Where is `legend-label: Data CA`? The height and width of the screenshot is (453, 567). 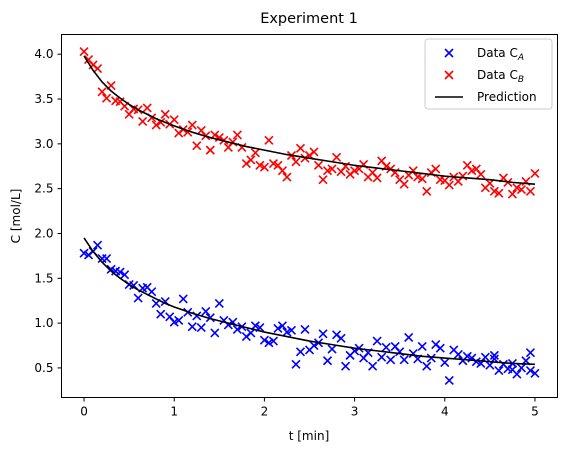 legend-label: Data CA is located at coordinates (500, 54).